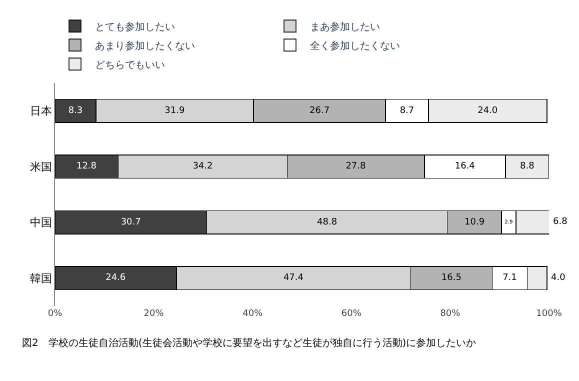 This screenshot has height=381, width=579. What do you see at coordinates (293, 278) in the screenshot?
I see `data-label: 47.4` at bounding box center [293, 278].